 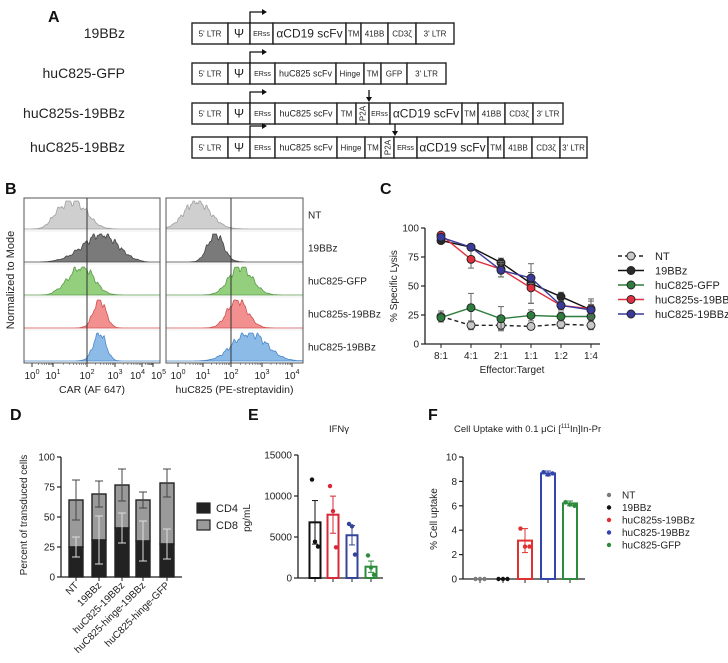 I want to click on x-tick-label: 1:4, so click(x=591, y=356).